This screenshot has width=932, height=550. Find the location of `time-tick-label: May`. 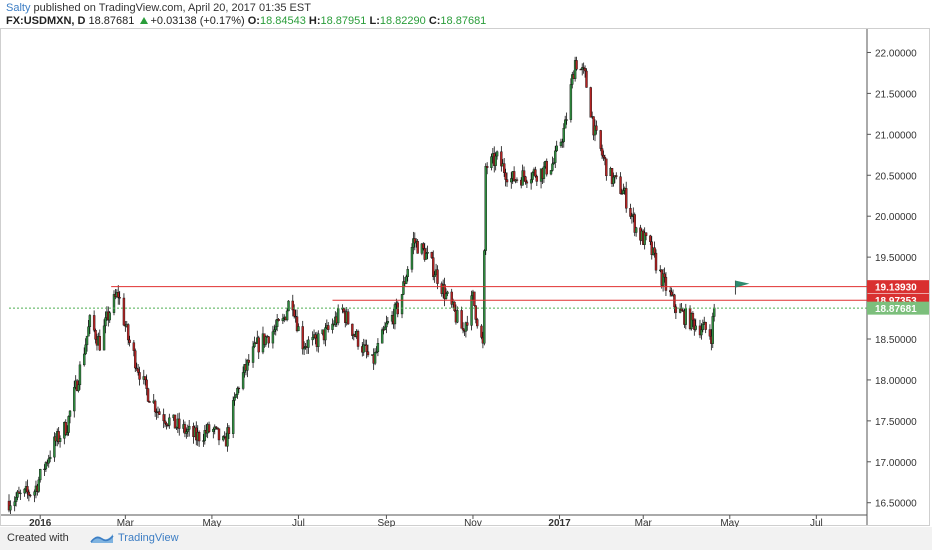

time-tick-label: May is located at coordinates (729, 522).